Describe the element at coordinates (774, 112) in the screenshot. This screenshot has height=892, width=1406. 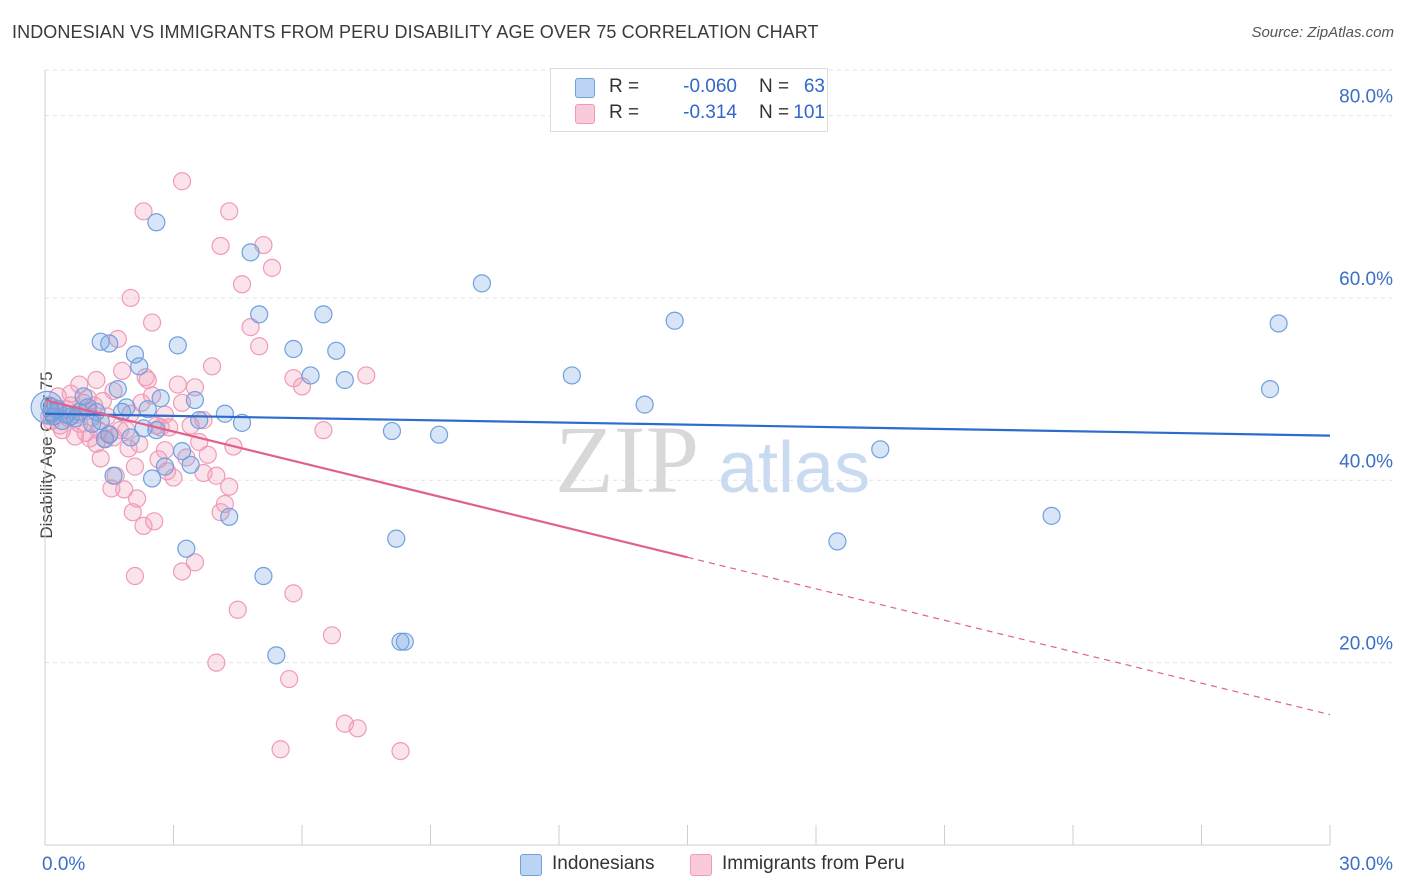
I see `legend-n-label: N =` at that location.